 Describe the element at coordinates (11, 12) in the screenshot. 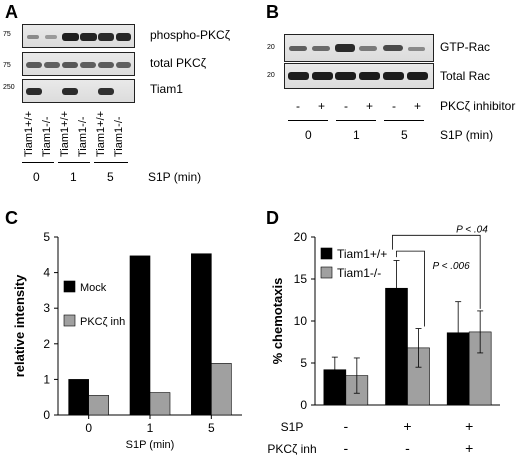

I see `panel-a-letter: A` at that location.